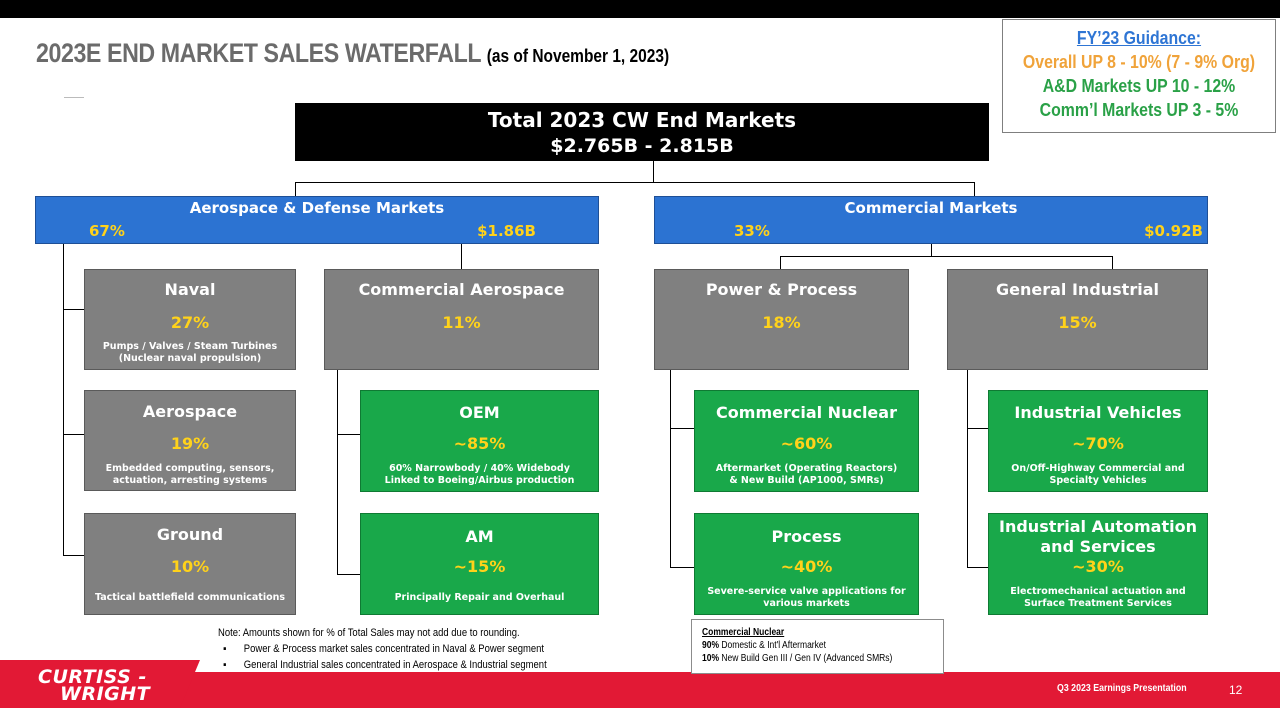  I want to click on power-process-box: Power & Process 18%, so click(781, 319).